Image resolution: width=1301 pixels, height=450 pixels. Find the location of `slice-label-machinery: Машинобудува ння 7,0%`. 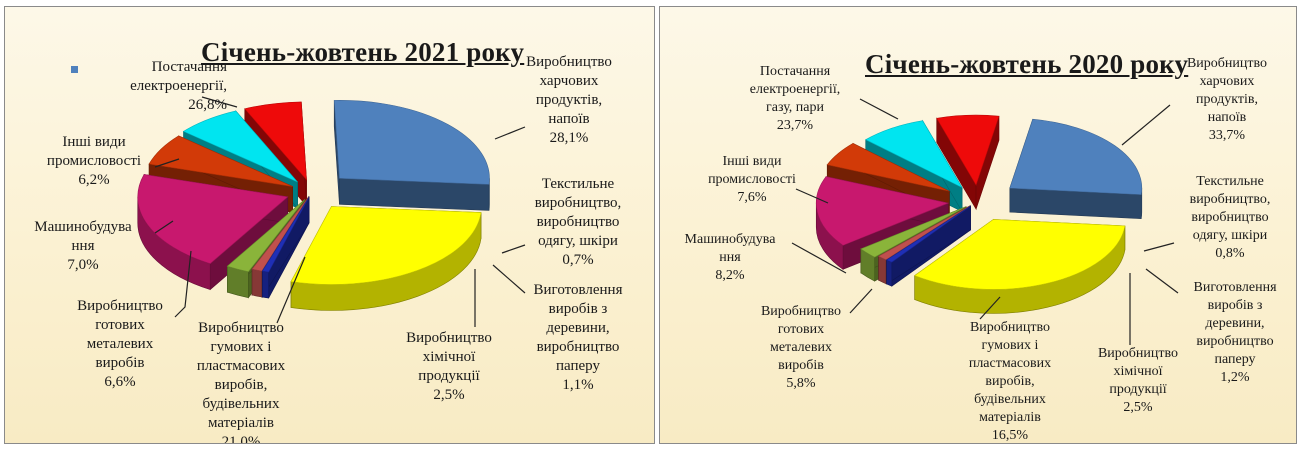

slice-label-machinery: Машинобудува ння 7,0% is located at coordinates (83, 246).